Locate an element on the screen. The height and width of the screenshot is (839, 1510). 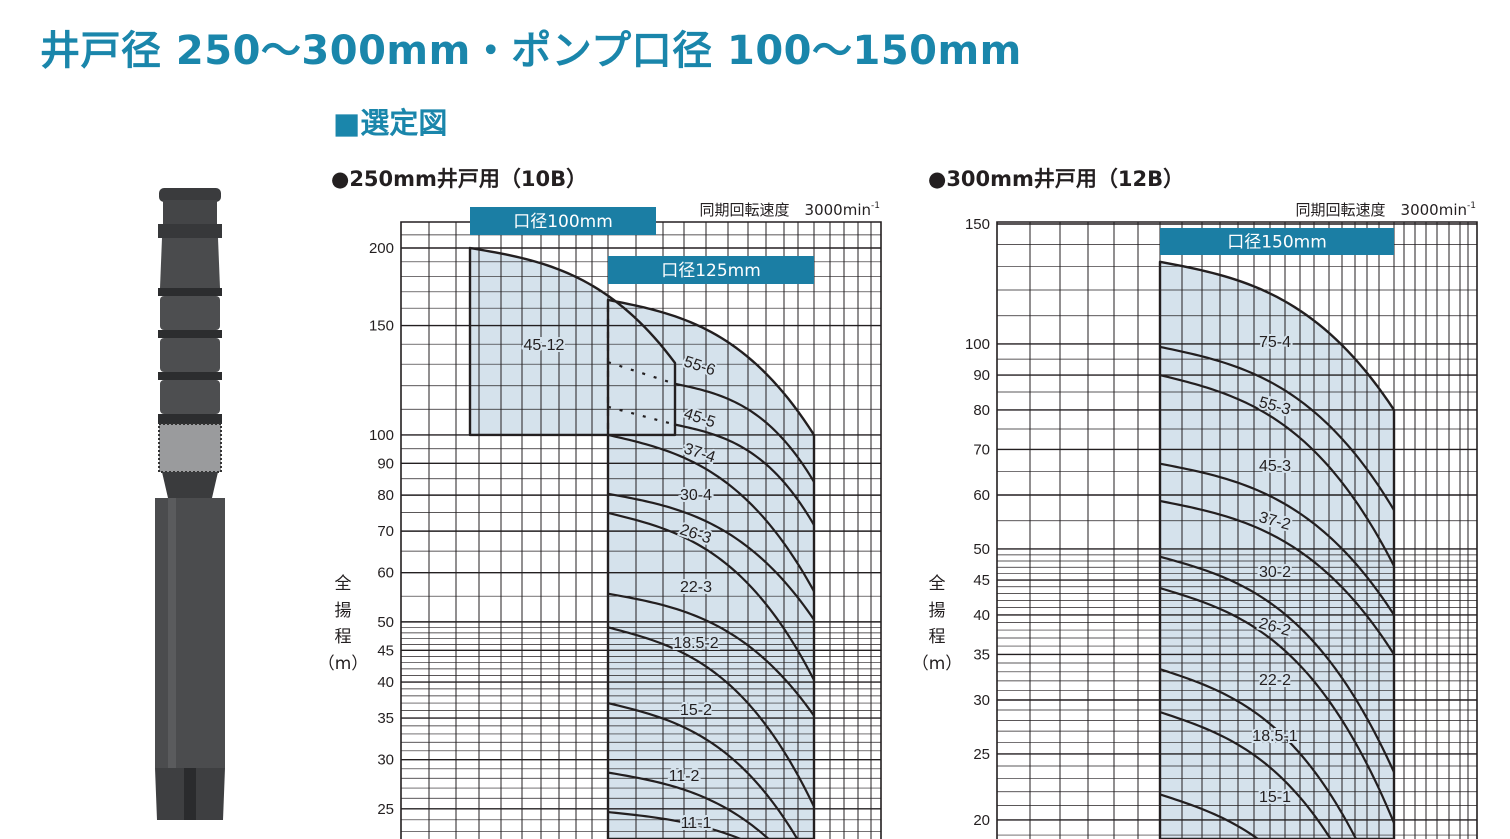
chart-title-250mm: ●250mm井戸用（10B） is located at coordinates (459, 179).